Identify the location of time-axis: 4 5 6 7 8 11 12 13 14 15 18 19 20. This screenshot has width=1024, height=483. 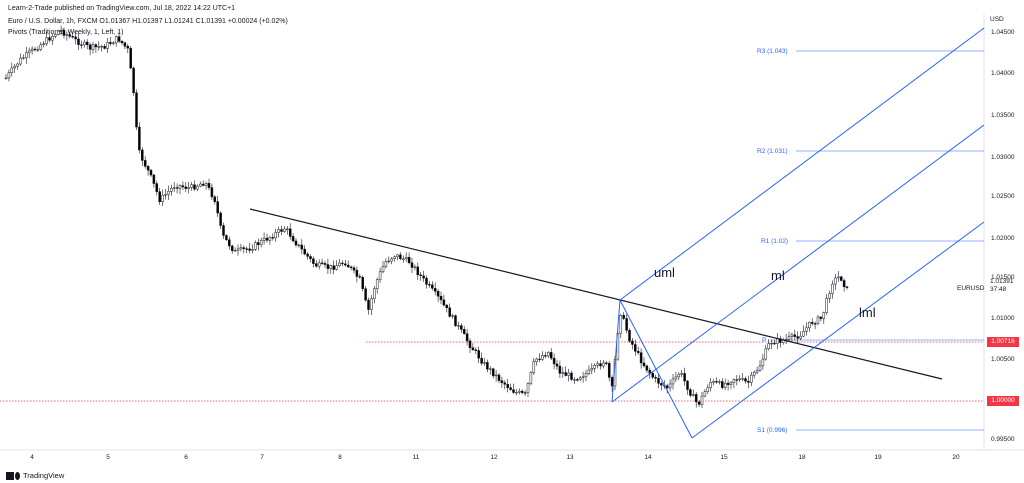
(495, 457).